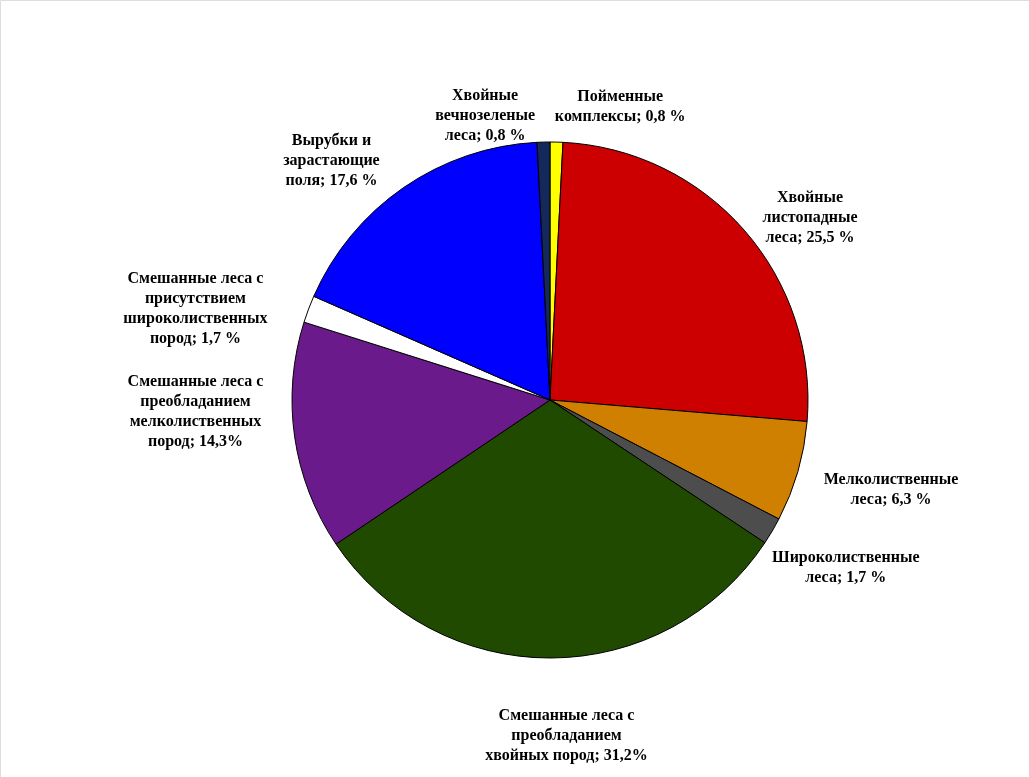 Image resolution: width=1029 pixels, height=777 pixels. What do you see at coordinates (846, 567) in the screenshot?
I see `slice-label: Широколиственные леса; 1,7 %` at bounding box center [846, 567].